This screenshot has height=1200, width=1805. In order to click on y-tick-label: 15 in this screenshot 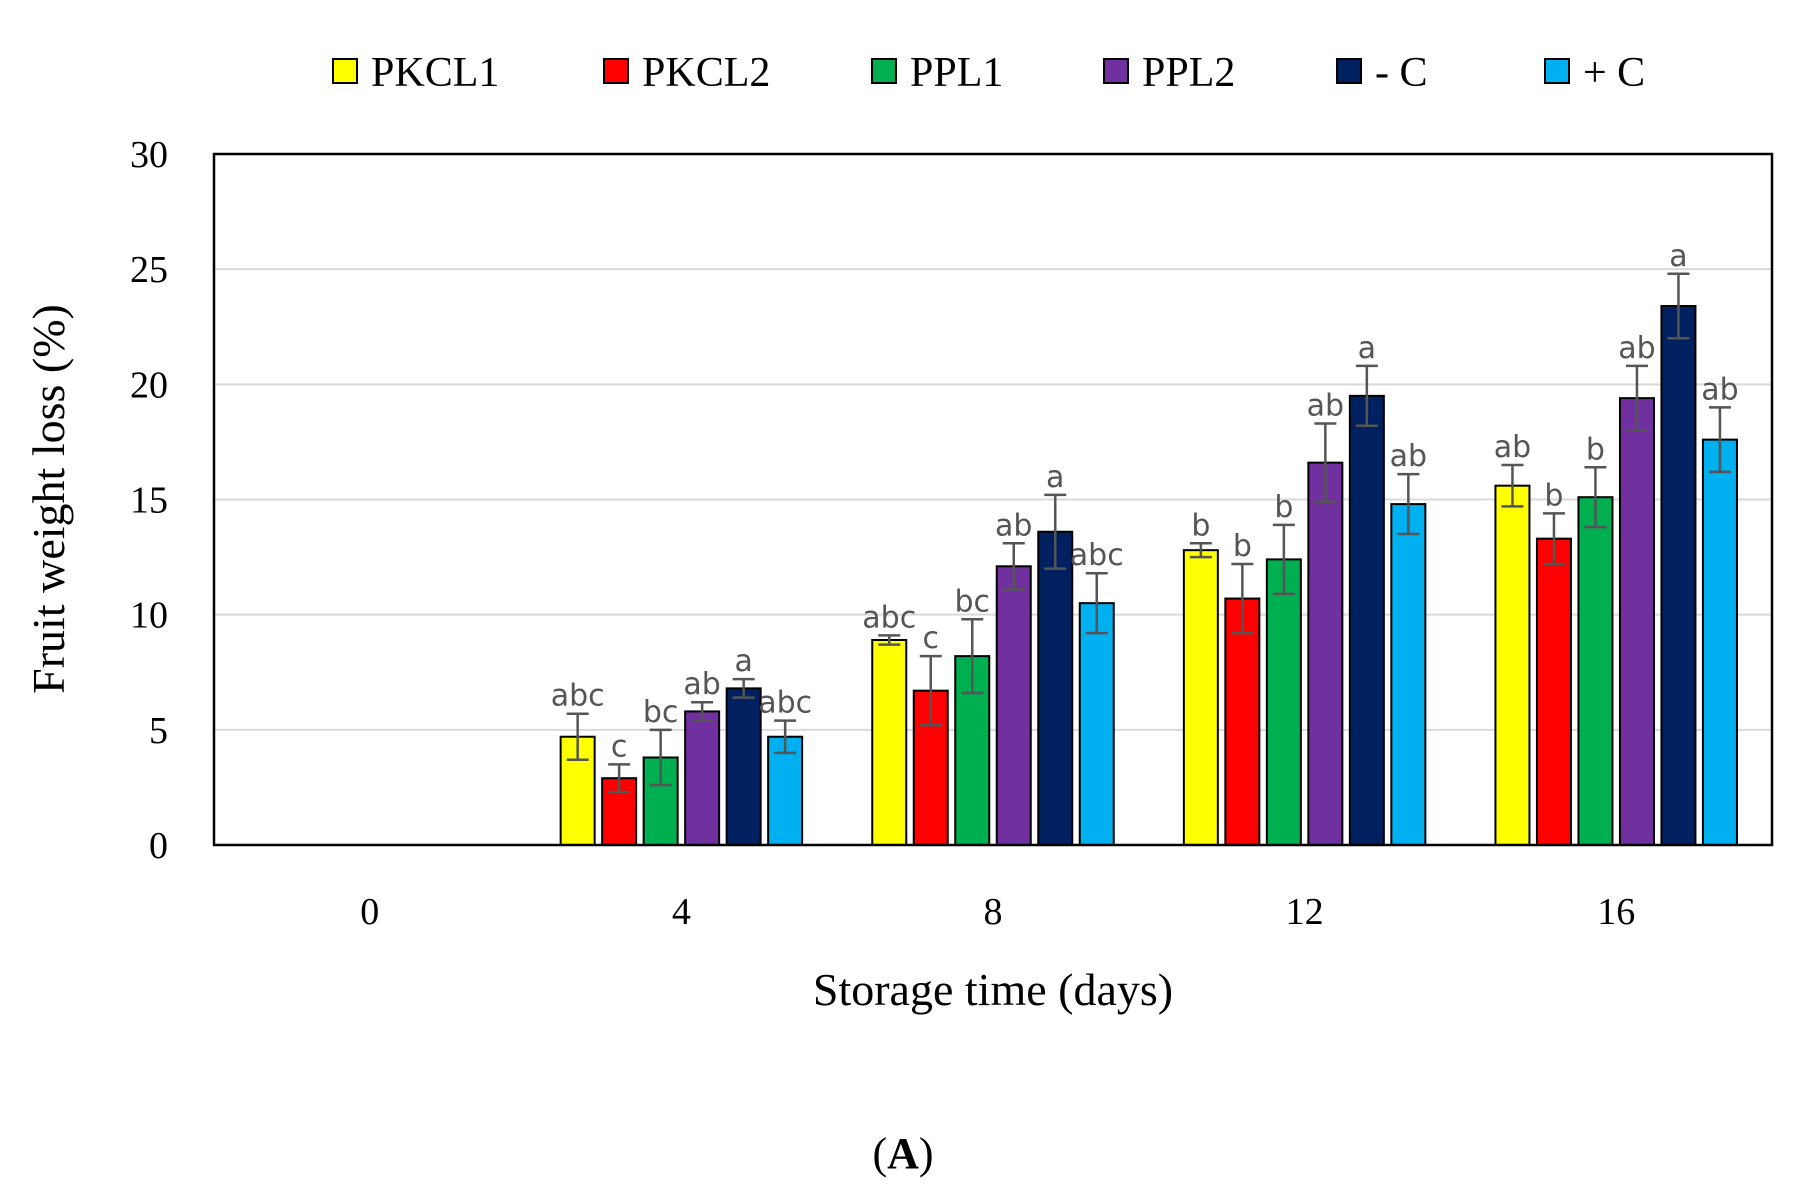, I will do `click(149, 501)`.